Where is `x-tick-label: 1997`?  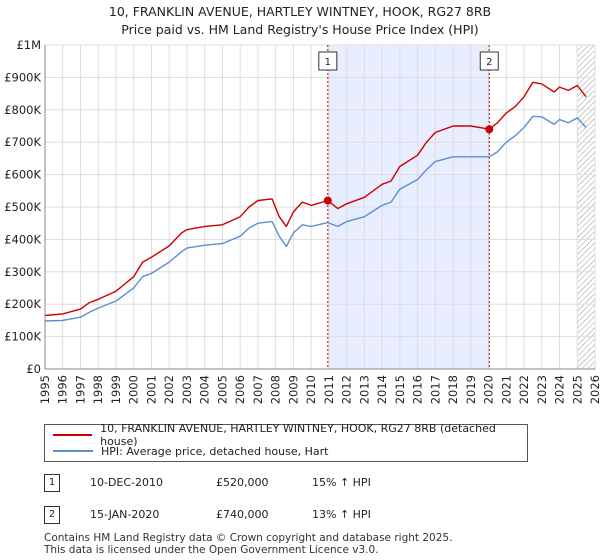
x-tick-label: 1997 is located at coordinates (80, 389).